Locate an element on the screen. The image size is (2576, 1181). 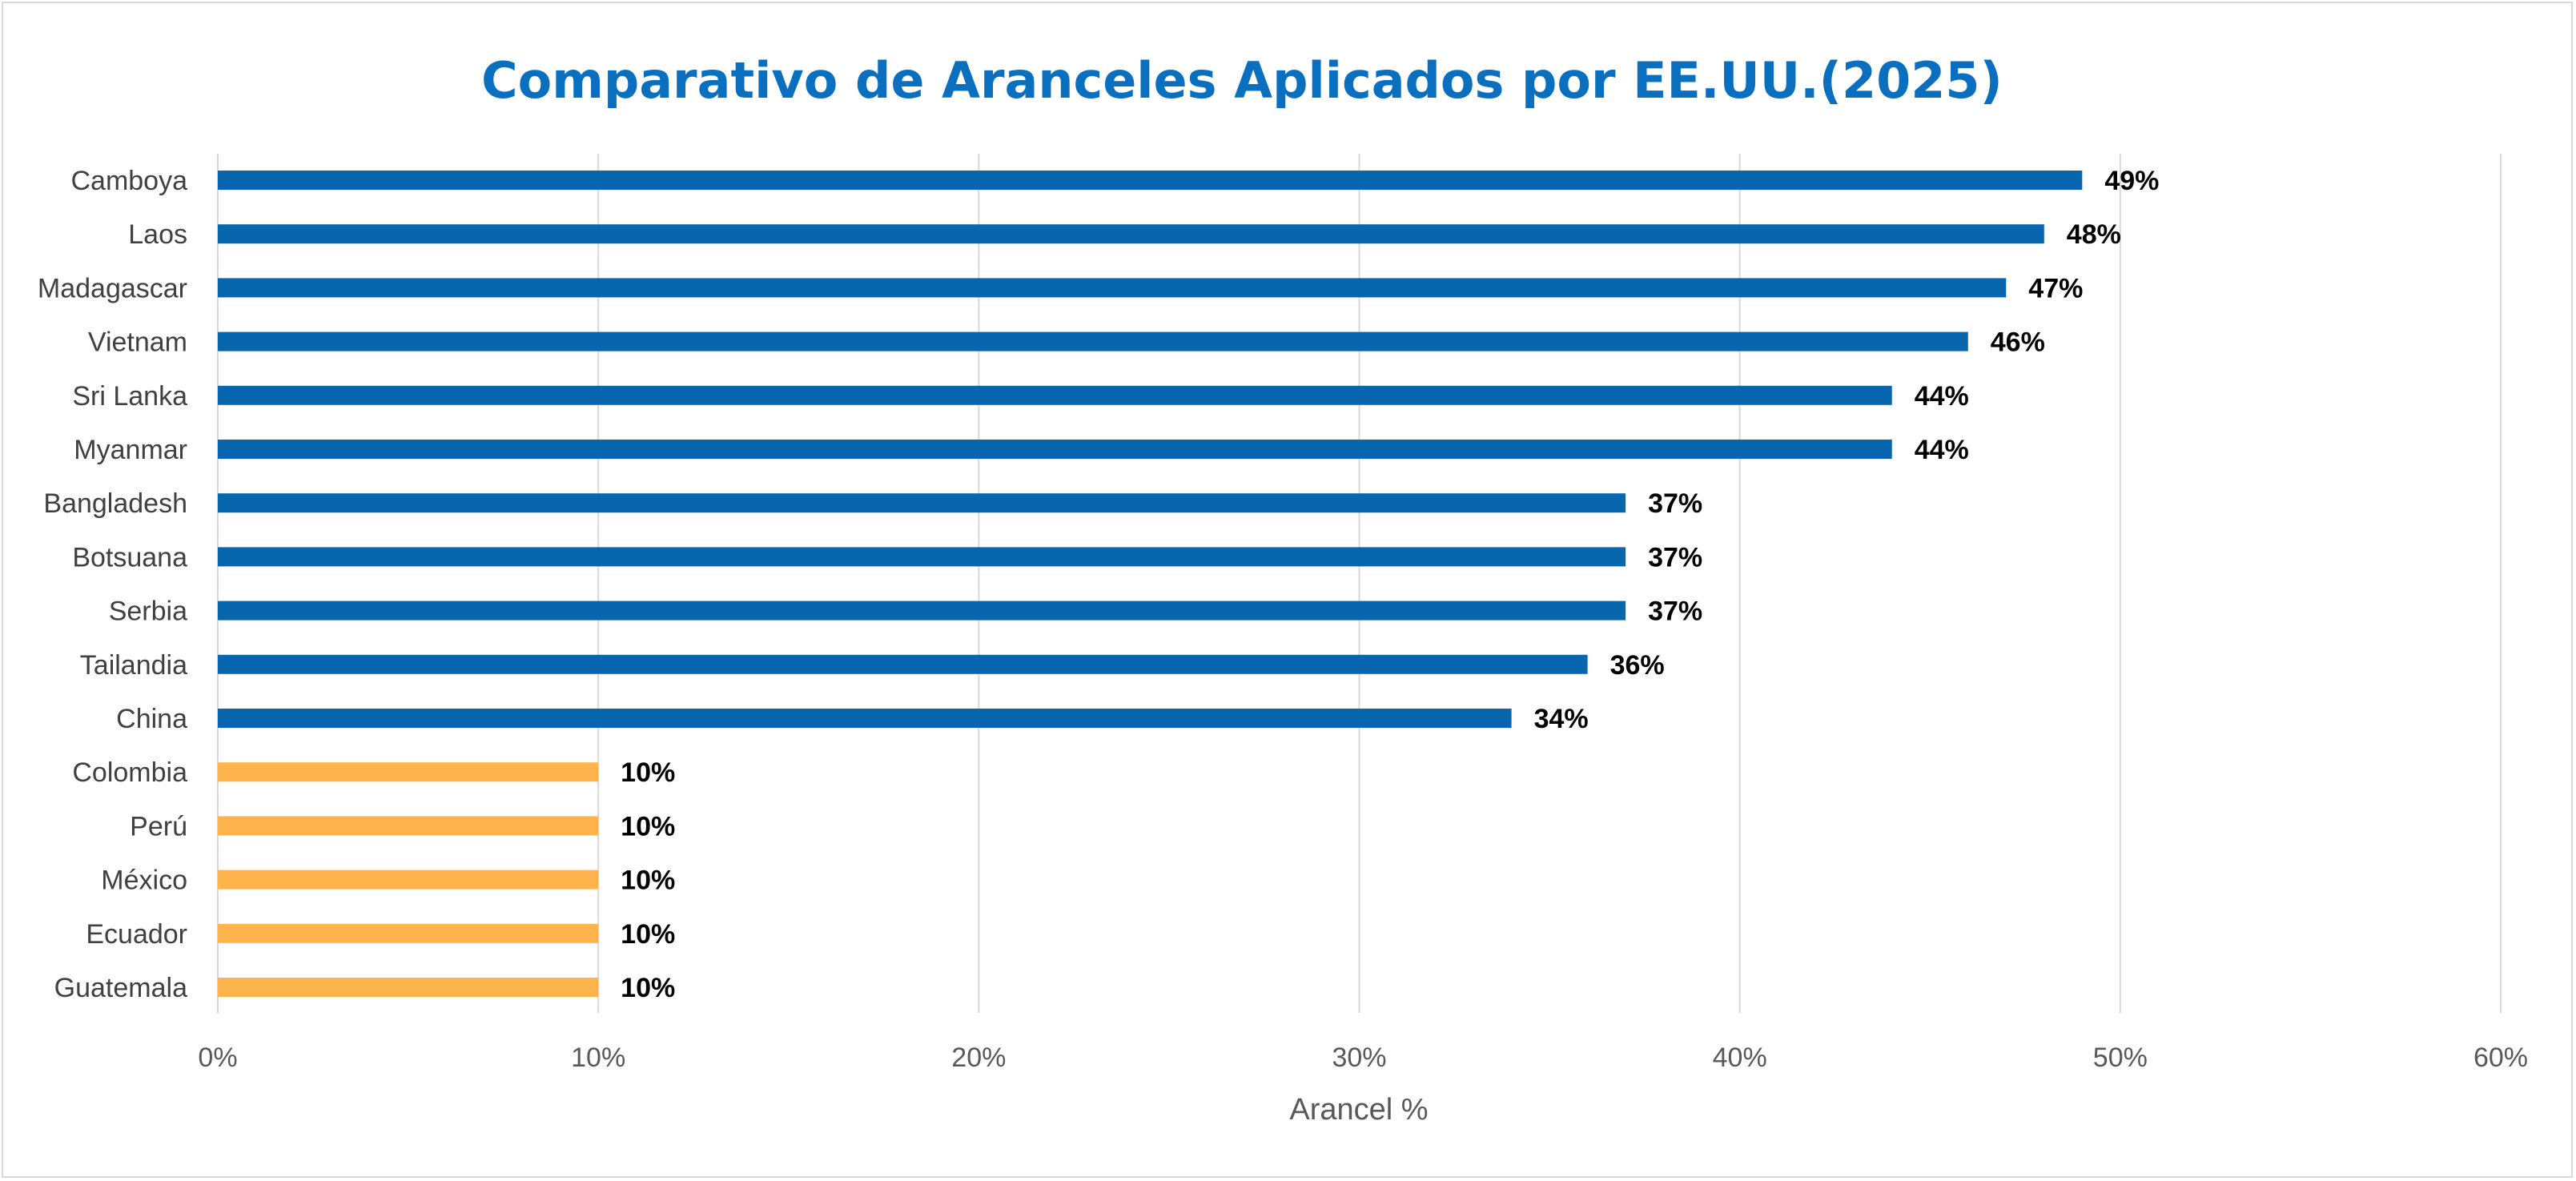
x-tick-label: 30% is located at coordinates (1359, 1057).